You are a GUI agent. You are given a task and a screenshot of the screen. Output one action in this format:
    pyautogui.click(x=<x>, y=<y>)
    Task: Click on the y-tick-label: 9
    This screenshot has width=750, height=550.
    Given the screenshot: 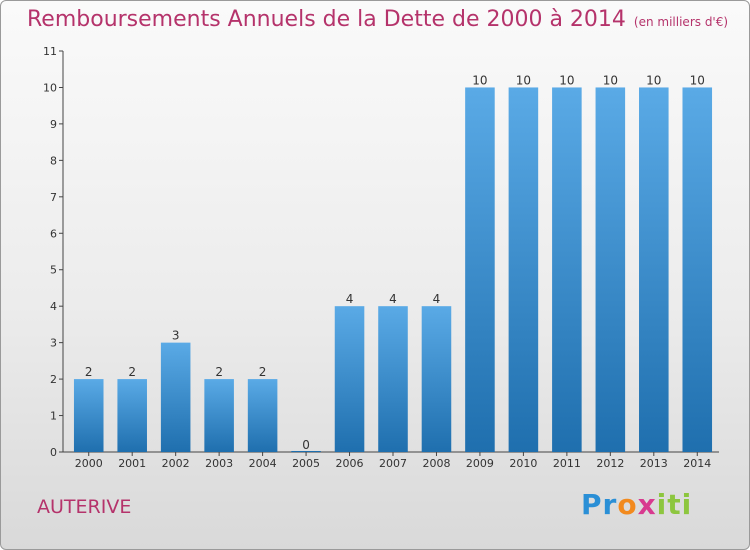 What is the action you would take?
    pyautogui.click(x=53, y=124)
    